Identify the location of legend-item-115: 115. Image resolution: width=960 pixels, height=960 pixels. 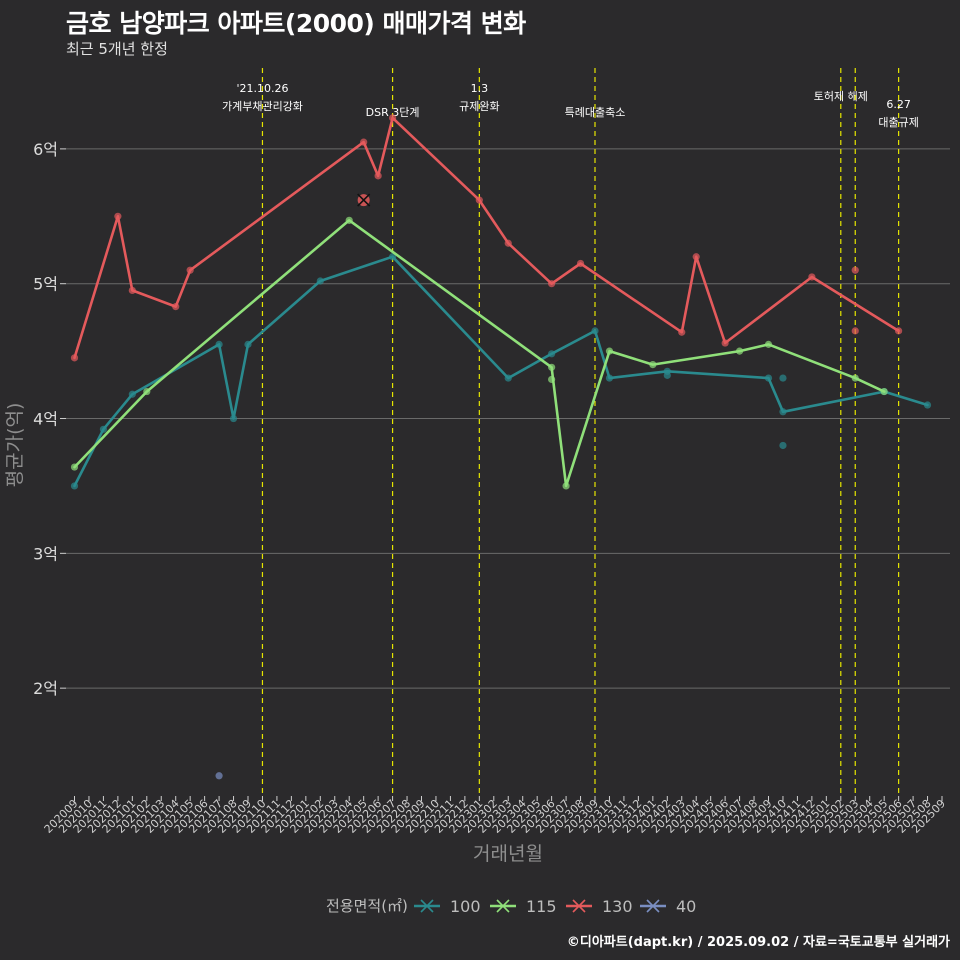
(523, 906).